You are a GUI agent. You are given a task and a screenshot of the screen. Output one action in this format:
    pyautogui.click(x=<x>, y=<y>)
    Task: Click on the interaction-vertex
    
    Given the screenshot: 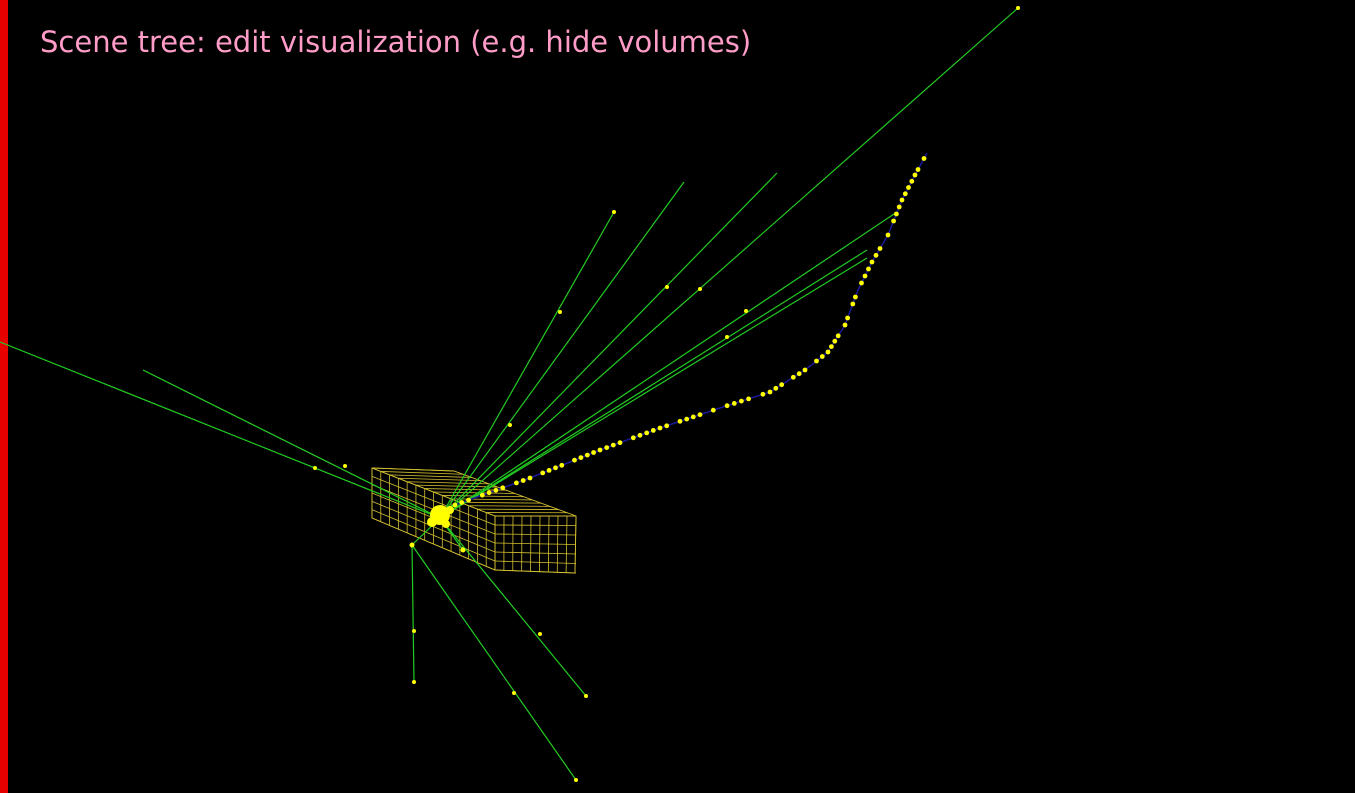 What is the action you would take?
    pyautogui.click(x=440, y=516)
    